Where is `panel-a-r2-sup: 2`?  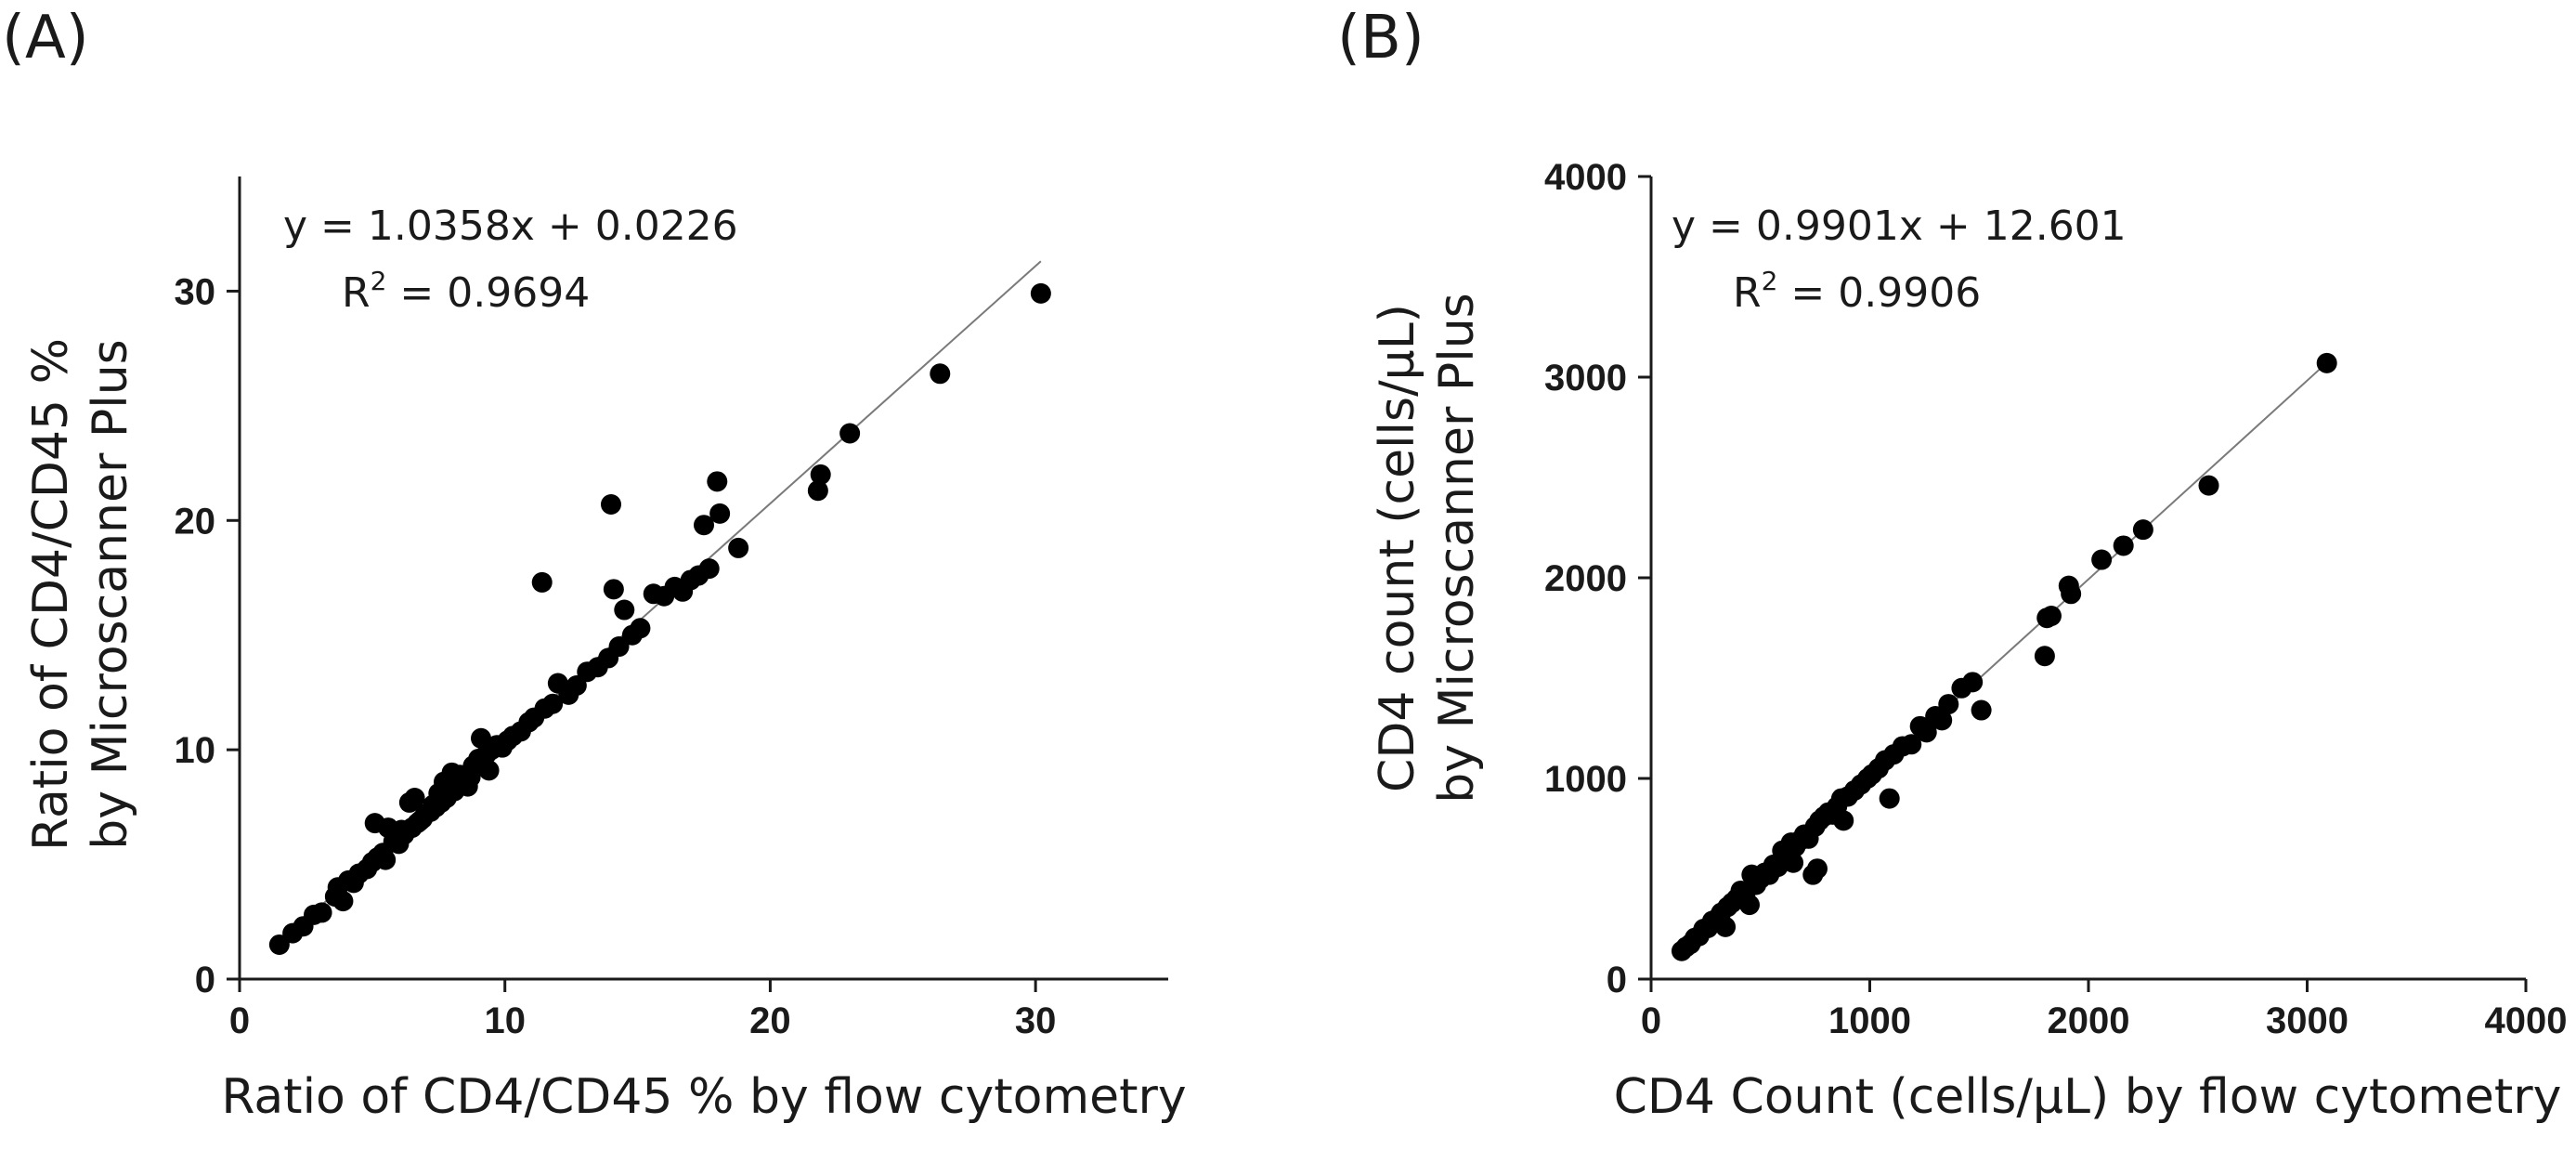
panel-a-r2-sup: 2 is located at coordinates (379, 281).